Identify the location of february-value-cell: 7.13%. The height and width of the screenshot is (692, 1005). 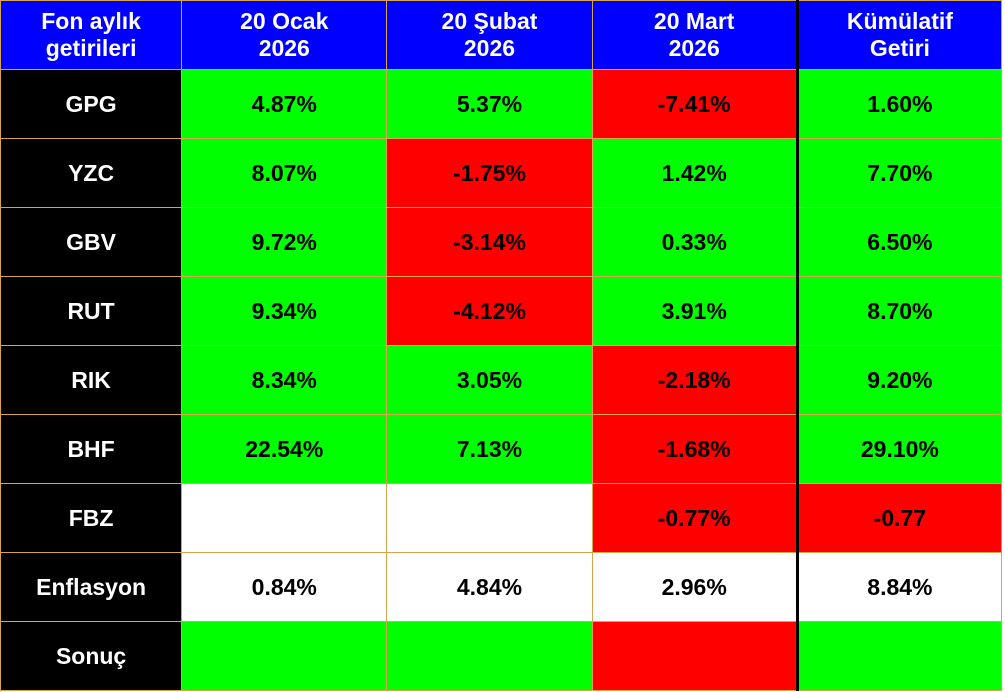
(489, 449).